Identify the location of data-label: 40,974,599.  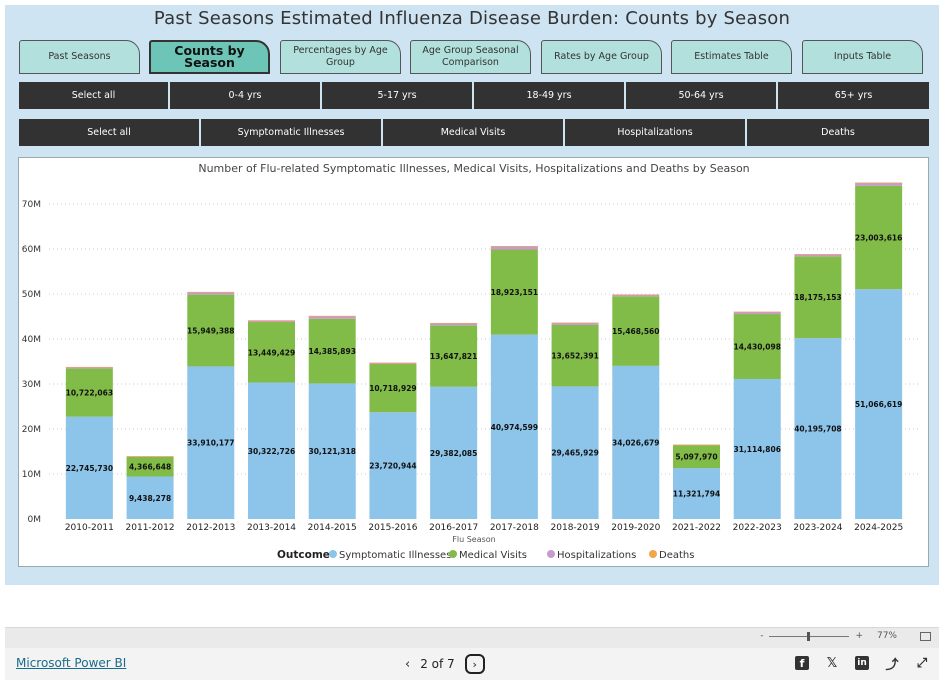
(514, 427).